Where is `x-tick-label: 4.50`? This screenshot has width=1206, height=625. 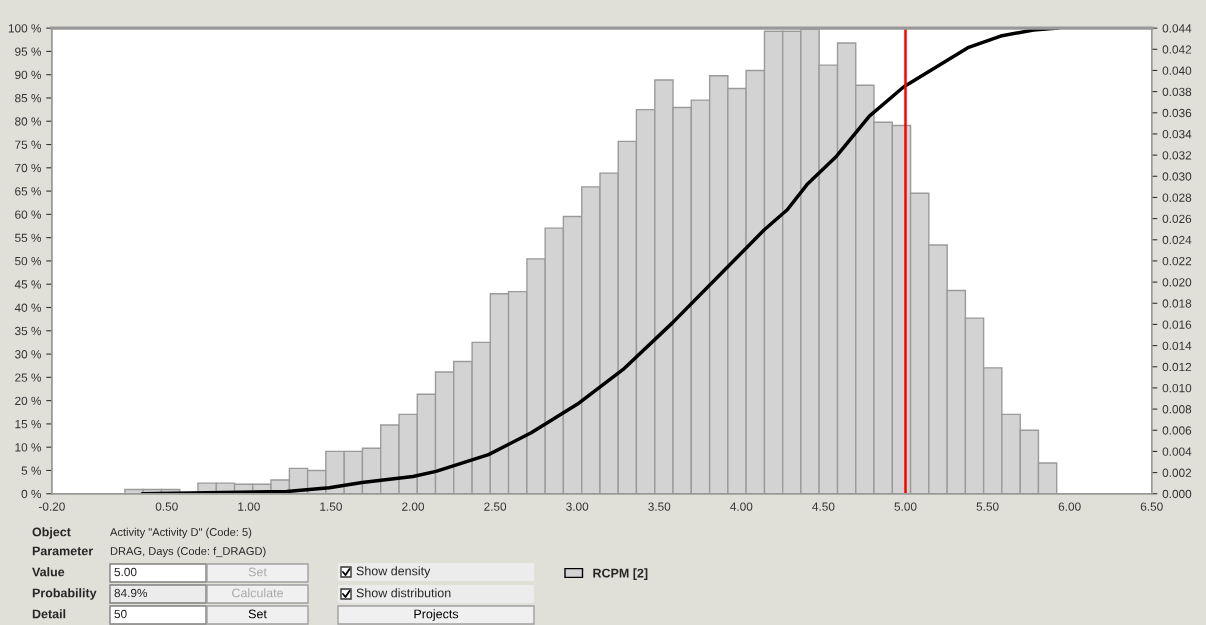 x-tick-label: 4.50 is located at coordinates (823, 506).